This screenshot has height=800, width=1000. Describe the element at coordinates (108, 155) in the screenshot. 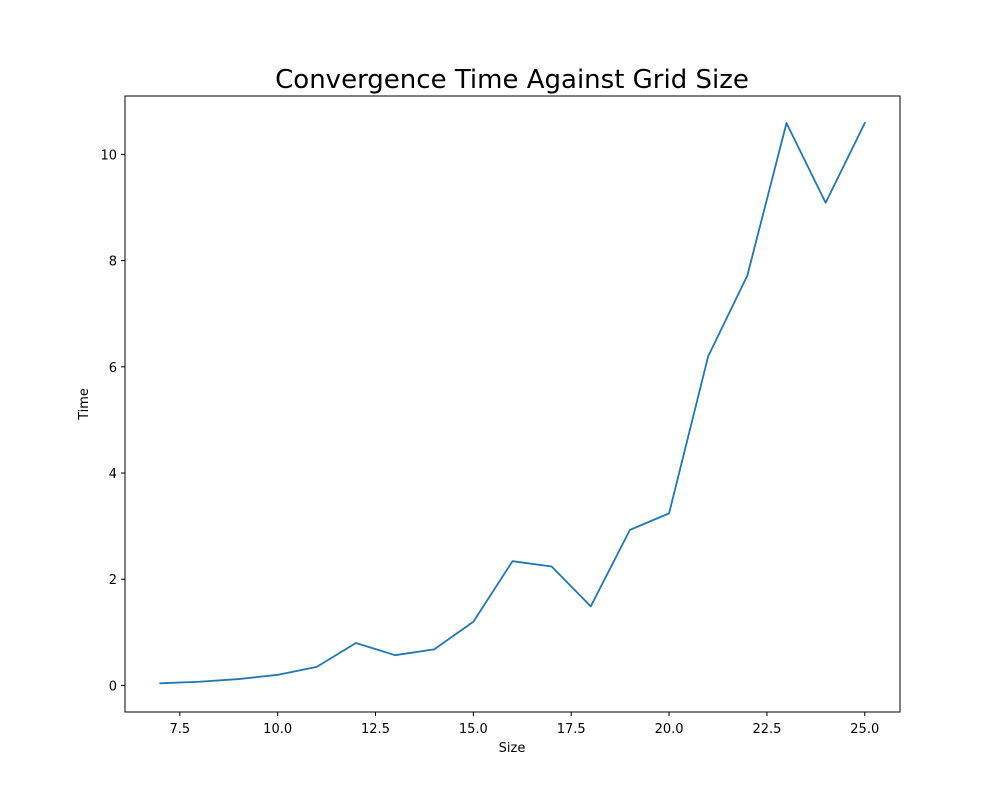

I see `y-tick-label: 10` at that location.